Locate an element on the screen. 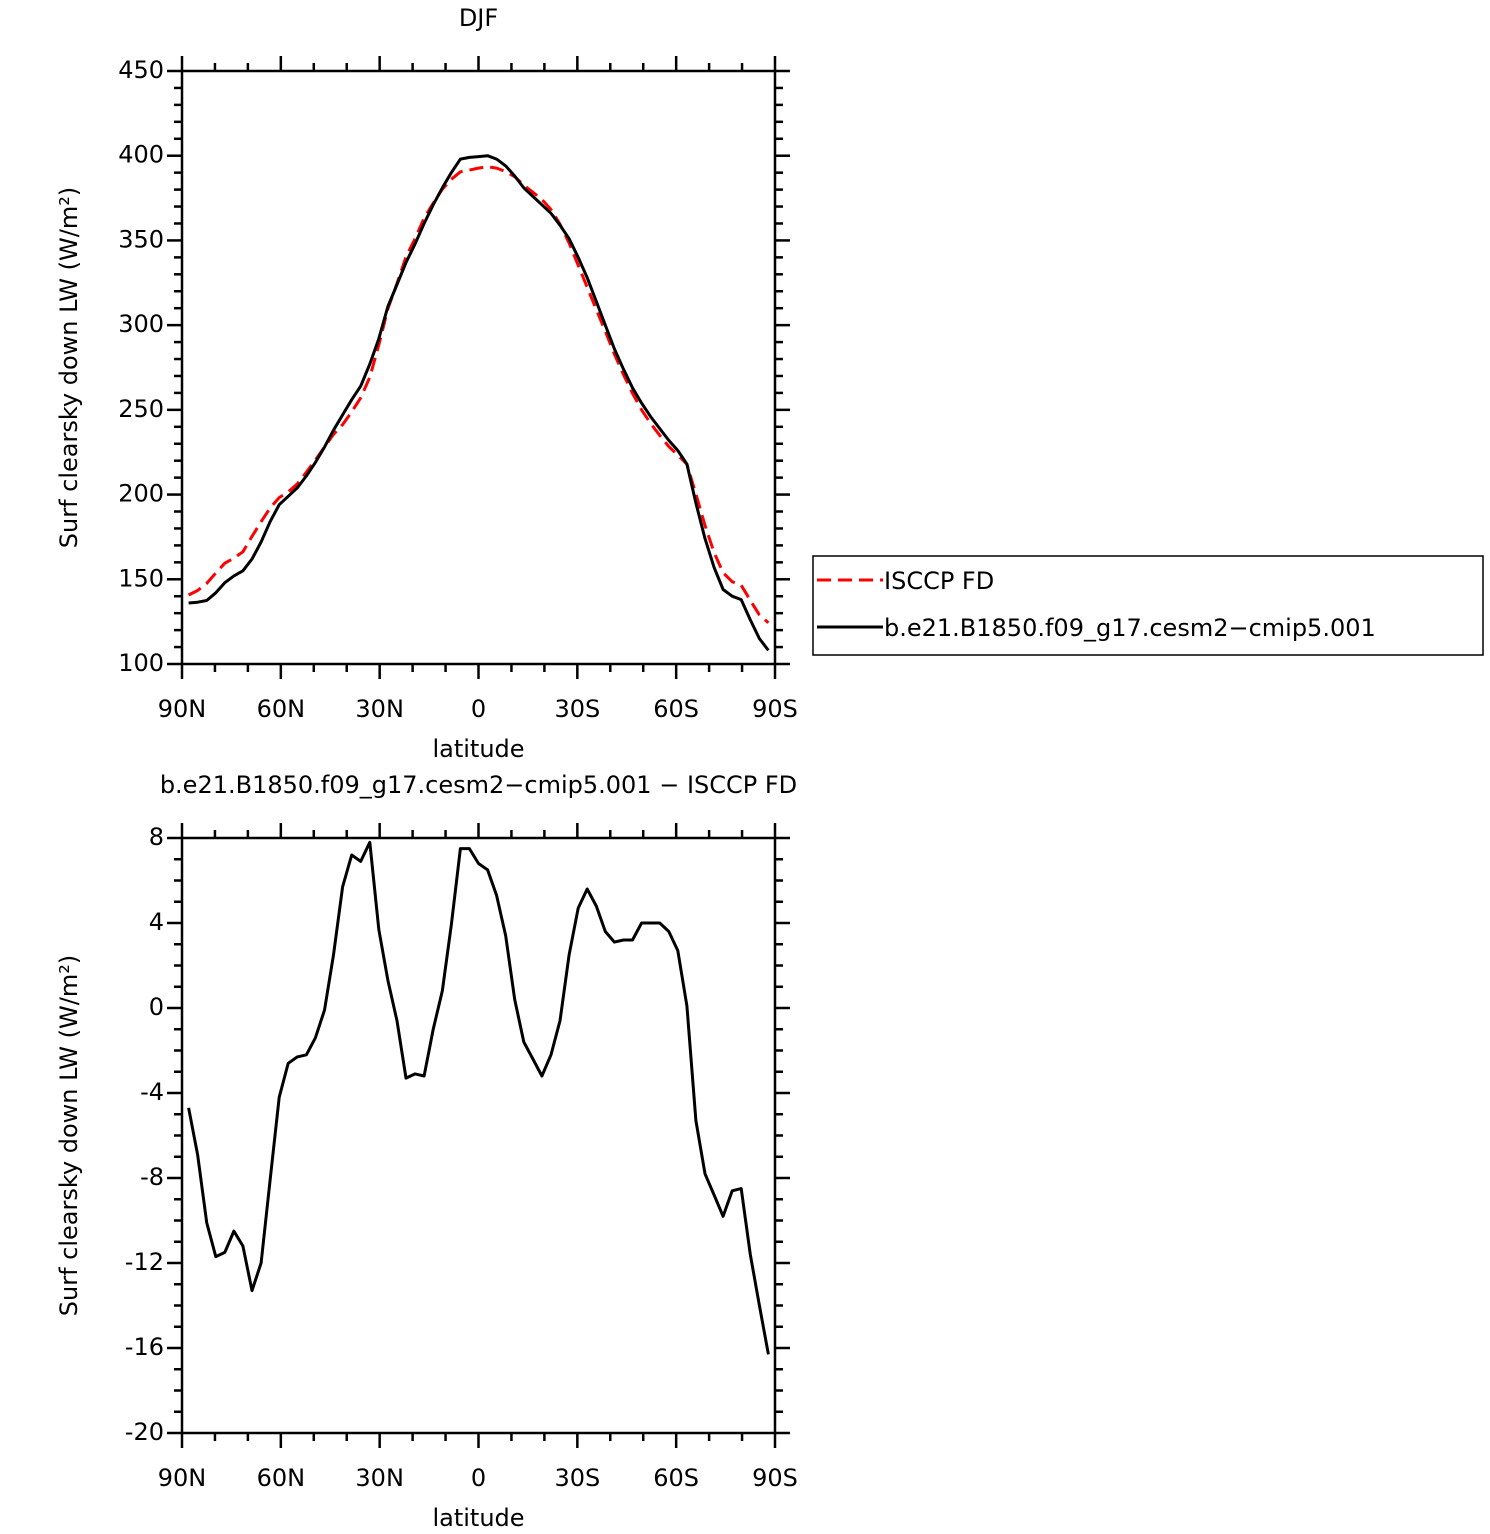 The width and height of the screenshot is (1490, 1534). y-tick-label: 0 is located at coordinates (156, 1007).